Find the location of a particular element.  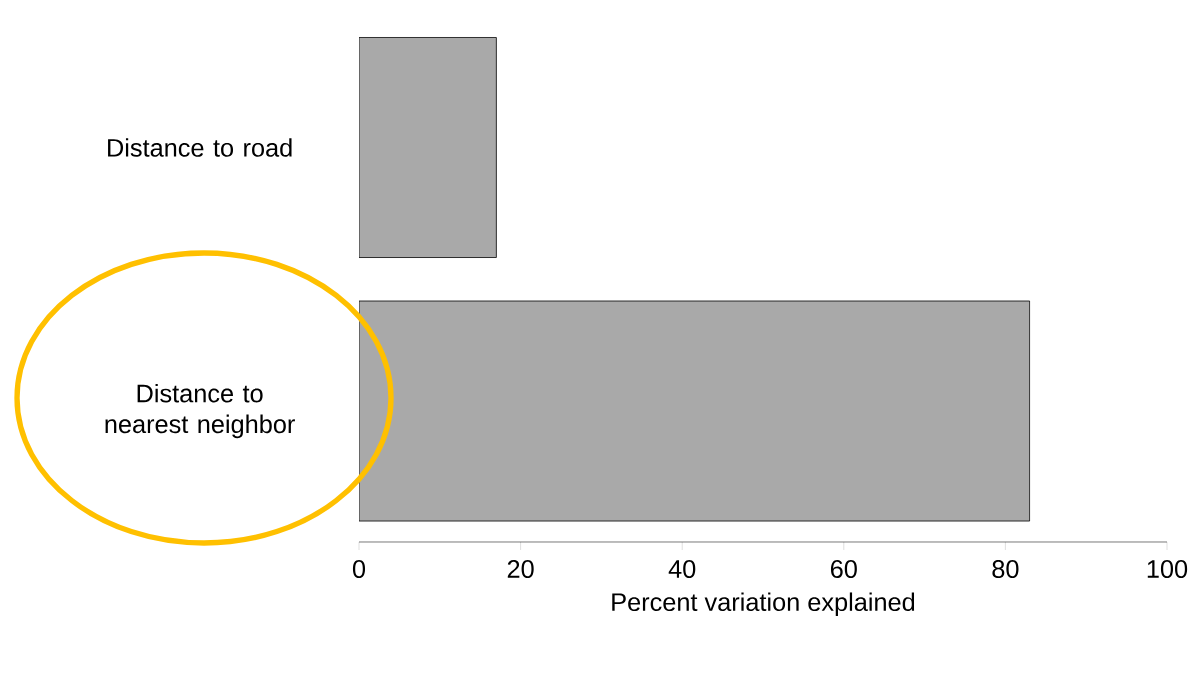

y-tick-label: Distance to road is located at coordinates (200, 147).